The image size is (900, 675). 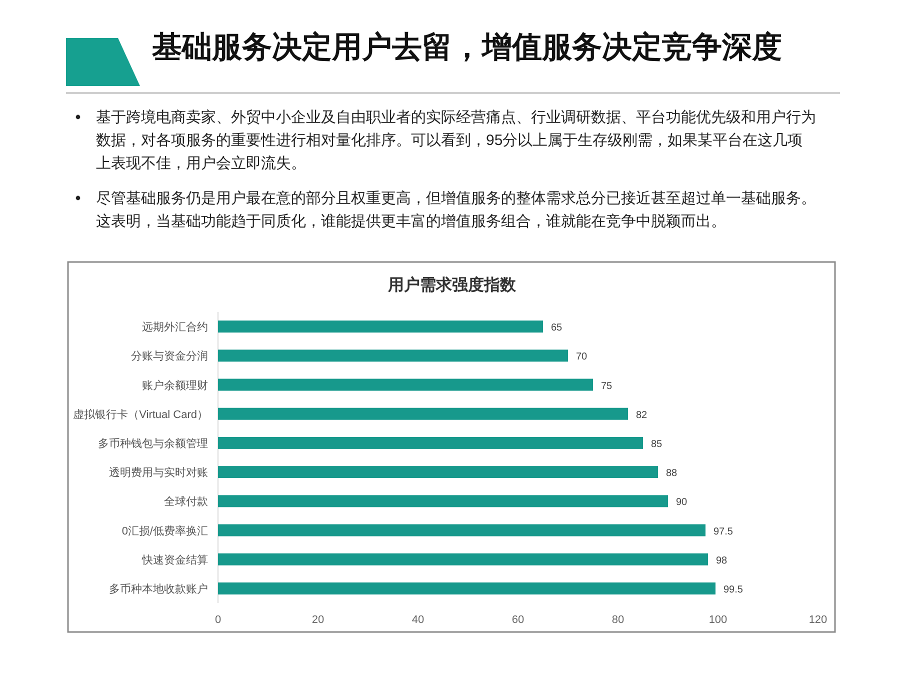 I want to click on chart-title: 基础服务决定用户去留，增值服务决定竞争深度, so click(x=466, y=47).